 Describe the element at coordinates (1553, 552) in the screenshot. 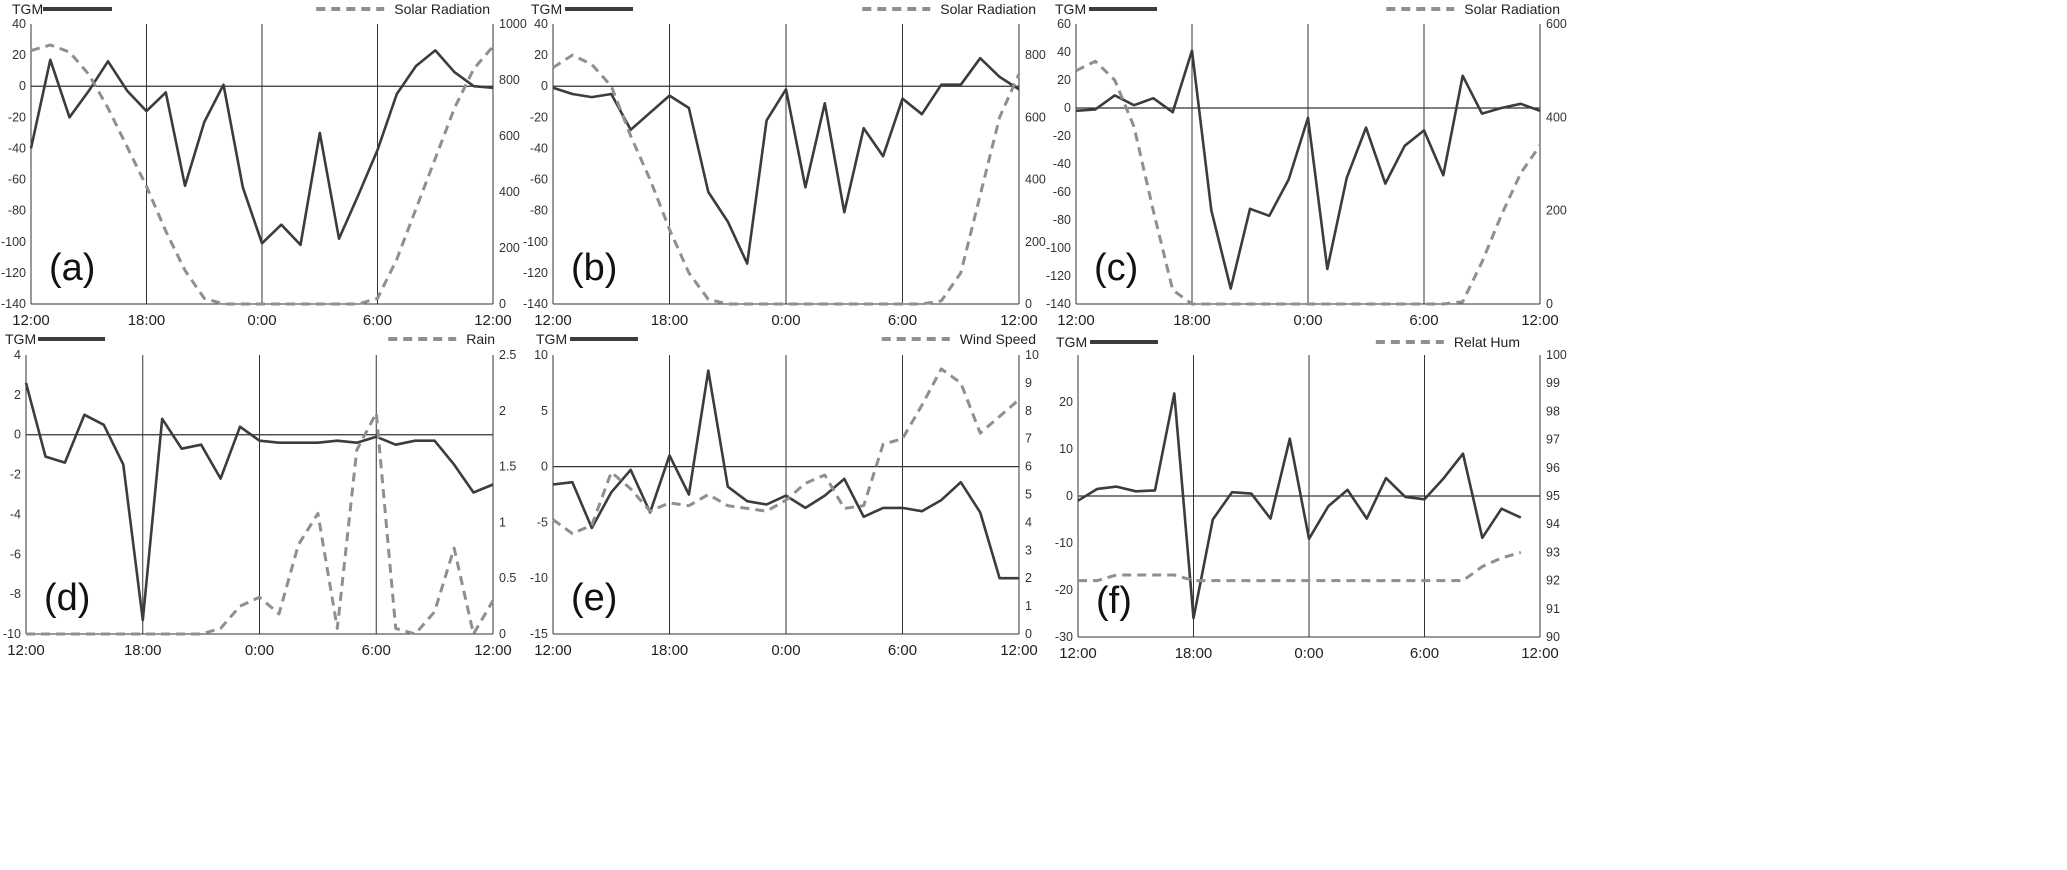

I see `y-right-tick-label: 93` at that location.